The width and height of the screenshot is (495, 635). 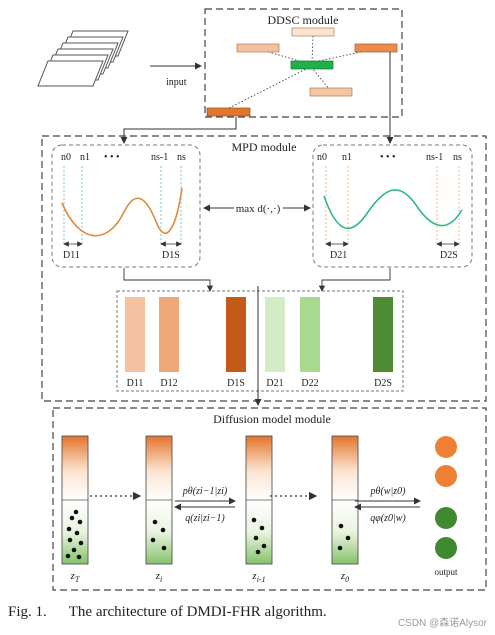 What do you see at coordinates (313, 32) in the screenshot?
I see `feature-bar-pale` at bounding box center [313, 32].